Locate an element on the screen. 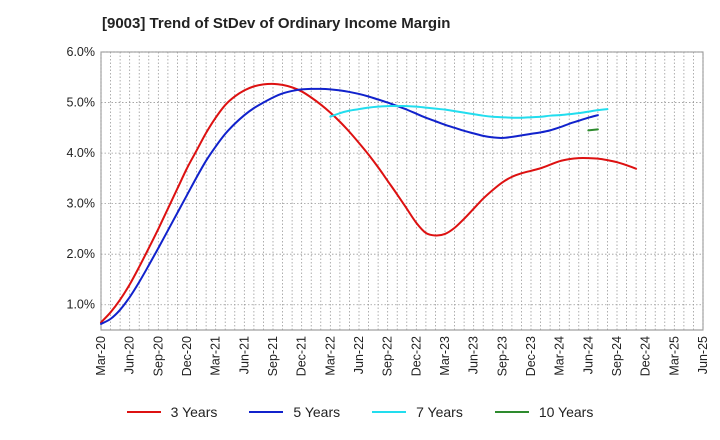  y-tick-label: 6.0% is located at coordinates (81, 52).